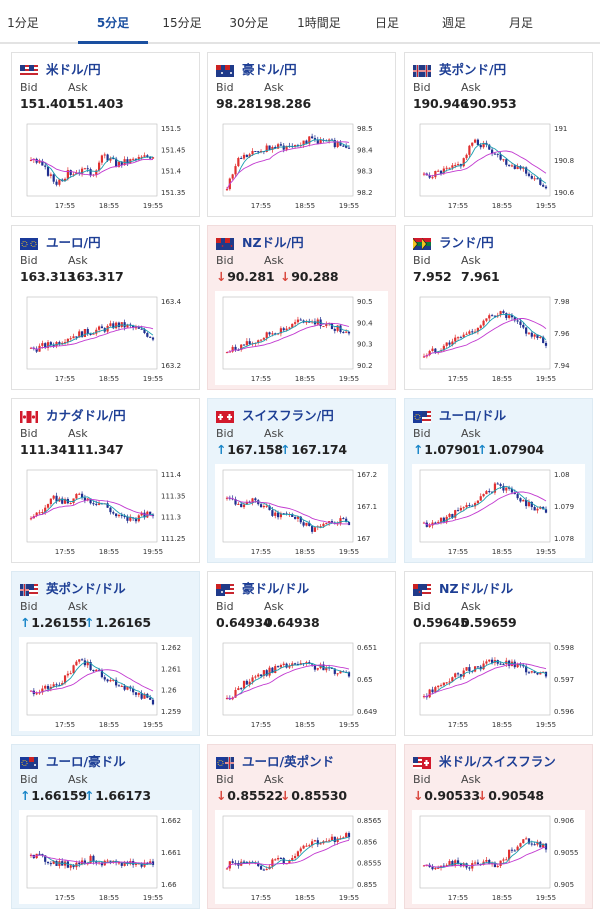 This screenshot has width=600, height=909. I want to click on pair-name: スイスフラン/円, so click(288, 415).